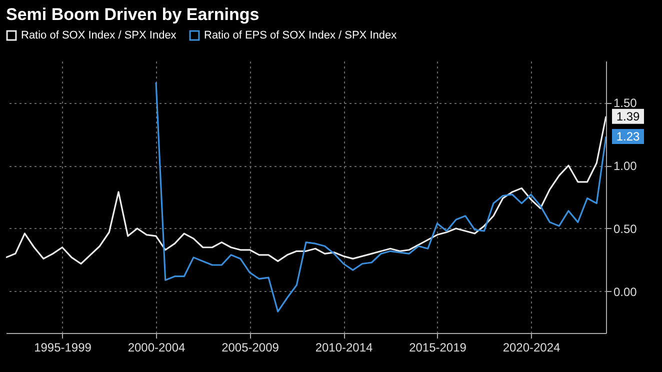 This screenshot has height=372, width=662. What do you see at coordinates (251, 347) in the screenshot?
I see `x-tick-label: 2005-2009` at bounding box center [251, 347].